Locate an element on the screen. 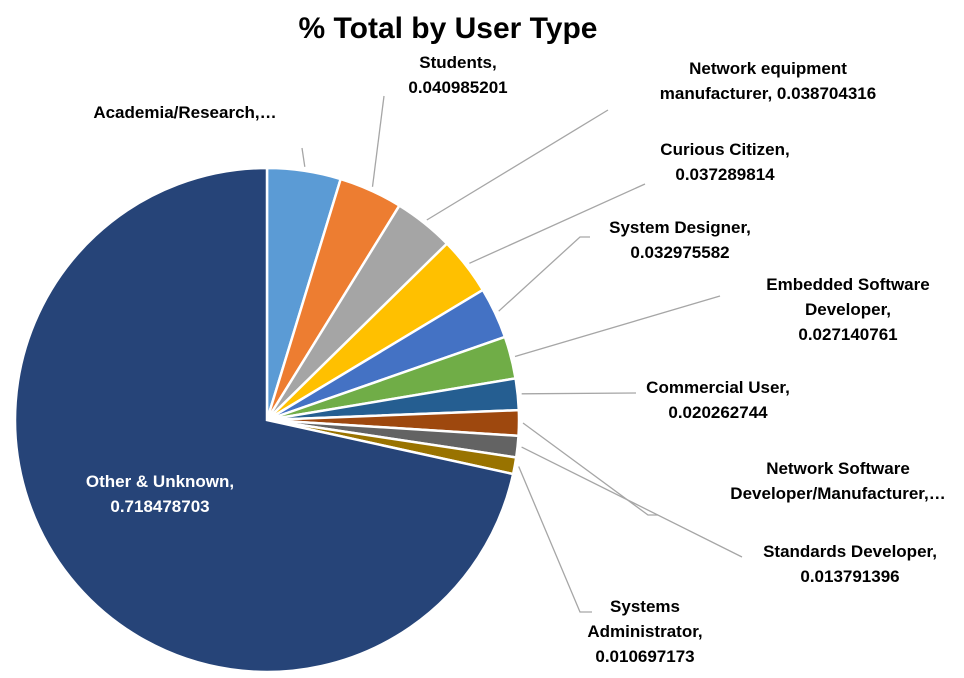 The height and width of the screenshot is (678, 964). slice-label-5: System Designer, 0.032975582 is located at coordinates (680, 240).